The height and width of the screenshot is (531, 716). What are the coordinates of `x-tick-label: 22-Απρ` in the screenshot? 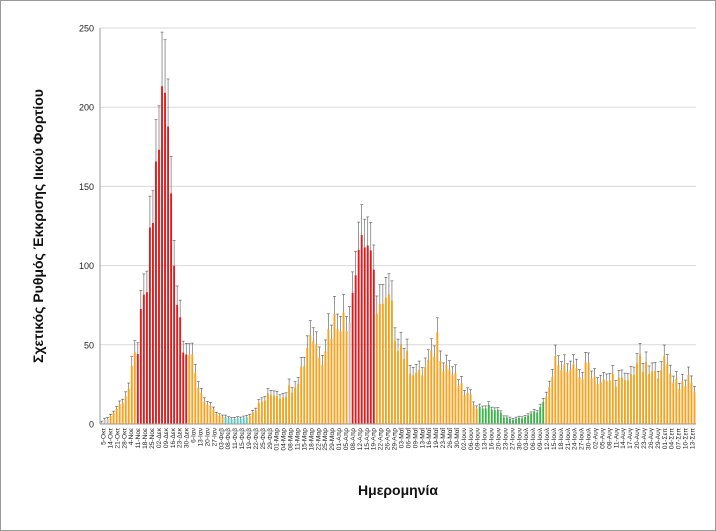 It's located at (381, 439).